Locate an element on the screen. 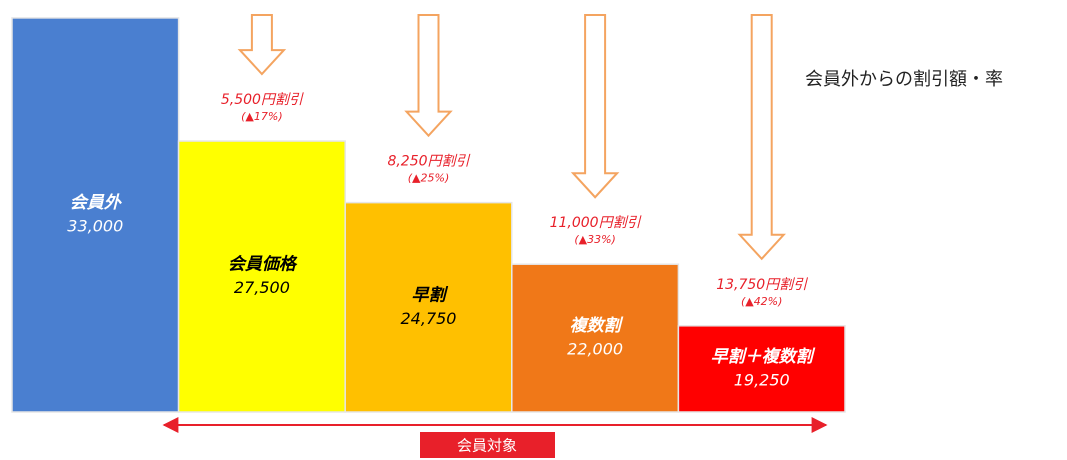  bar-label: 早割 is located at coordinates (430, 295).